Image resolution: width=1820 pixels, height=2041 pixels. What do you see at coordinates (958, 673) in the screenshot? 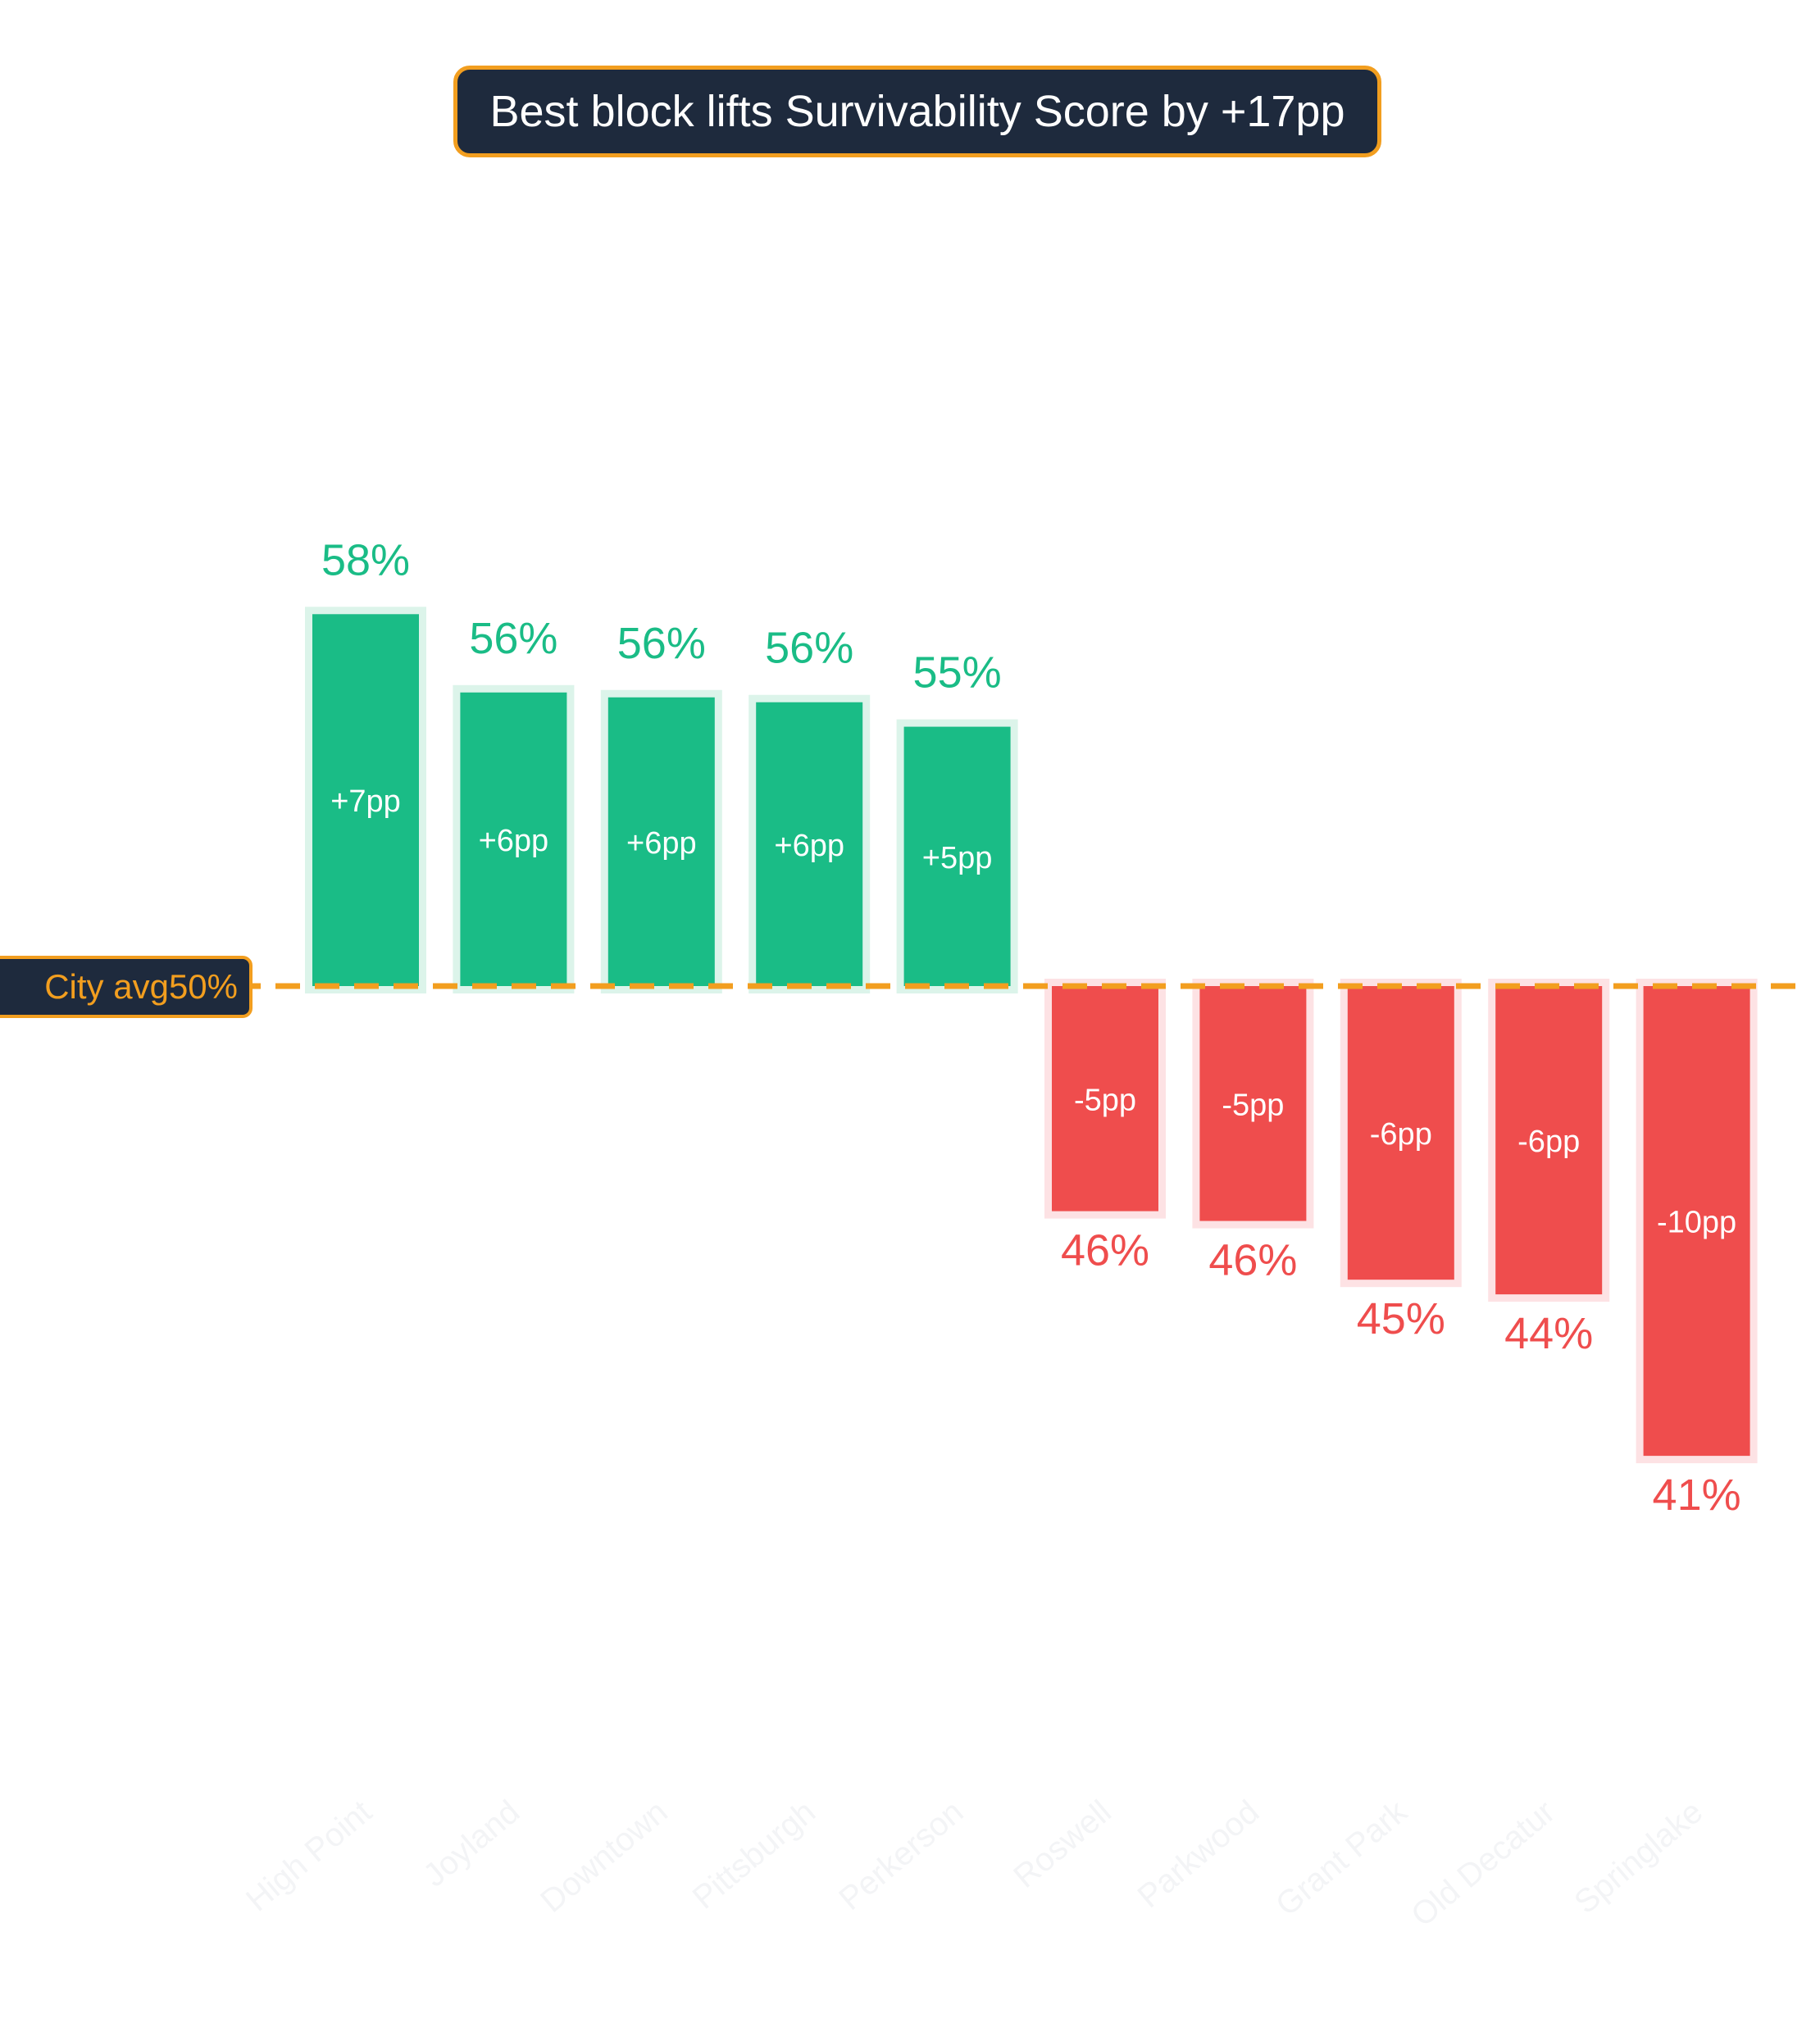
I see `value-label: 55%` at bounding box center [958, 673].